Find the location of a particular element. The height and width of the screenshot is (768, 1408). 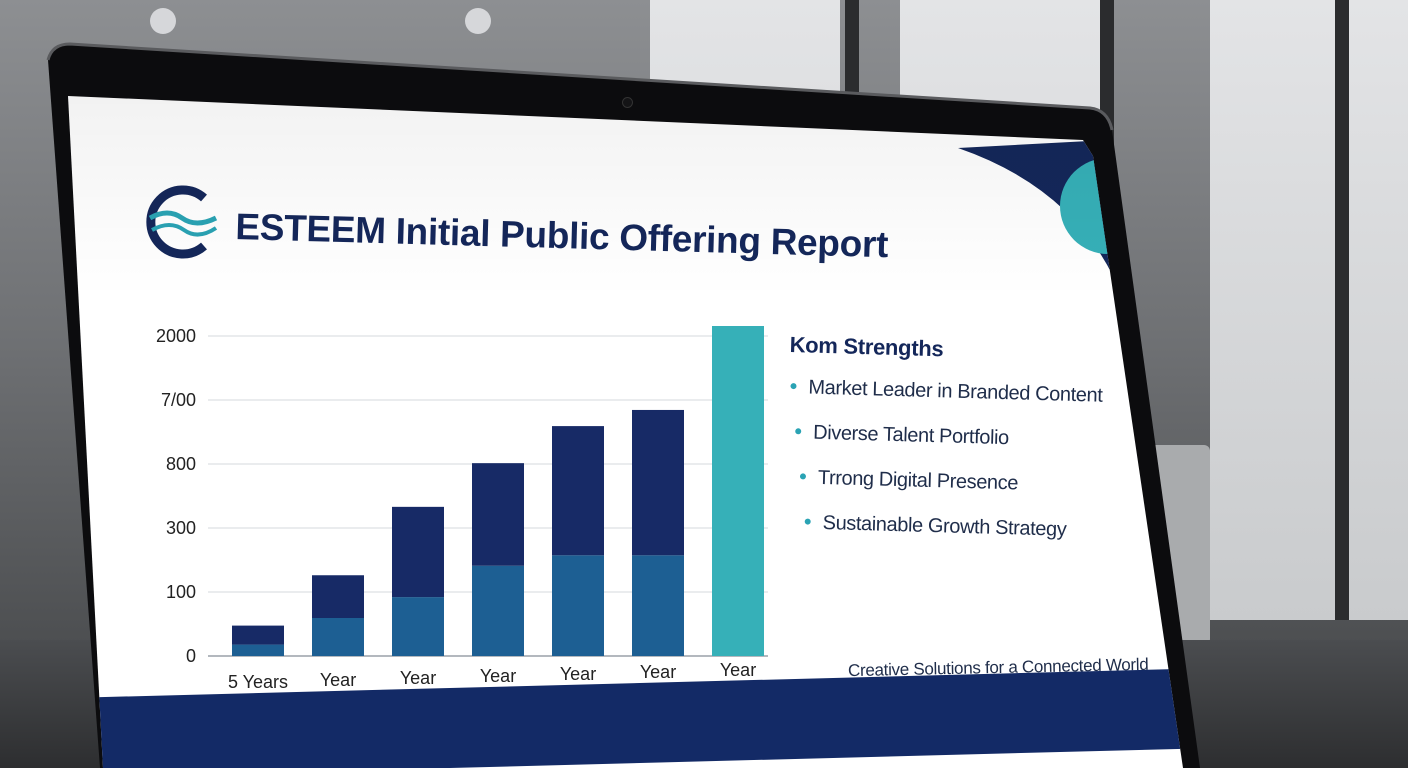

y-tick-label: 800 is located at coordinates (181, 464).